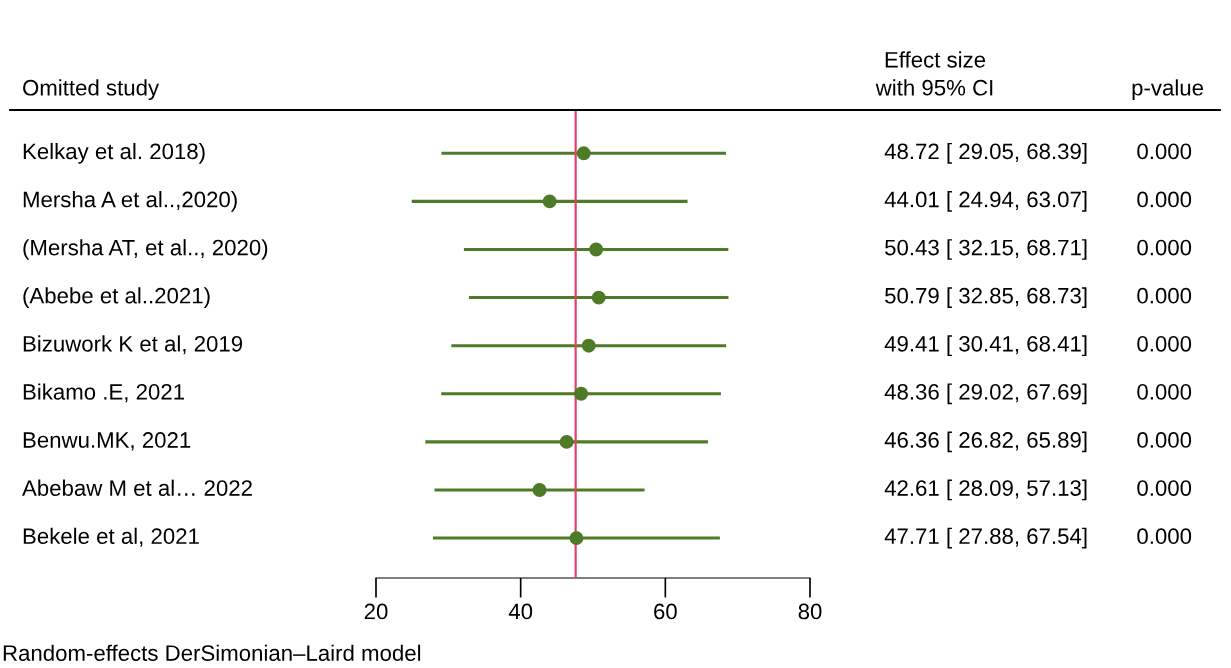 This screenshot has height=668, width=1231. I want to click on data-label: 48.72 [ 29.05, 68.39], so click(985, 153).